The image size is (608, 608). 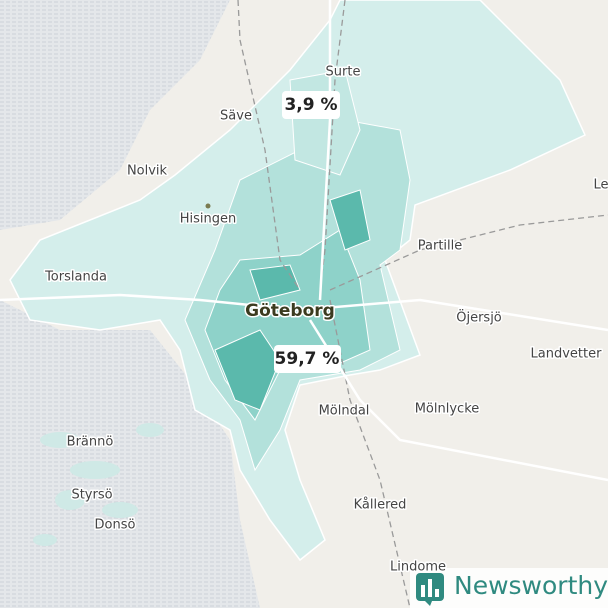 I want to click on place-label: Hisingen, so click(x=208, y=219).